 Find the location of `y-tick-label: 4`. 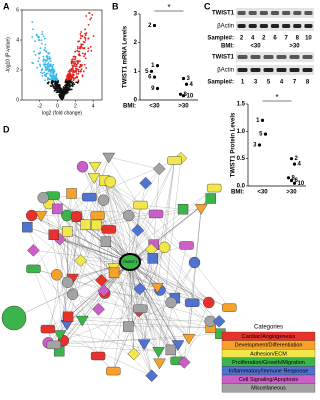

y-tick-label: 4 is located at coordinates (17, 40).